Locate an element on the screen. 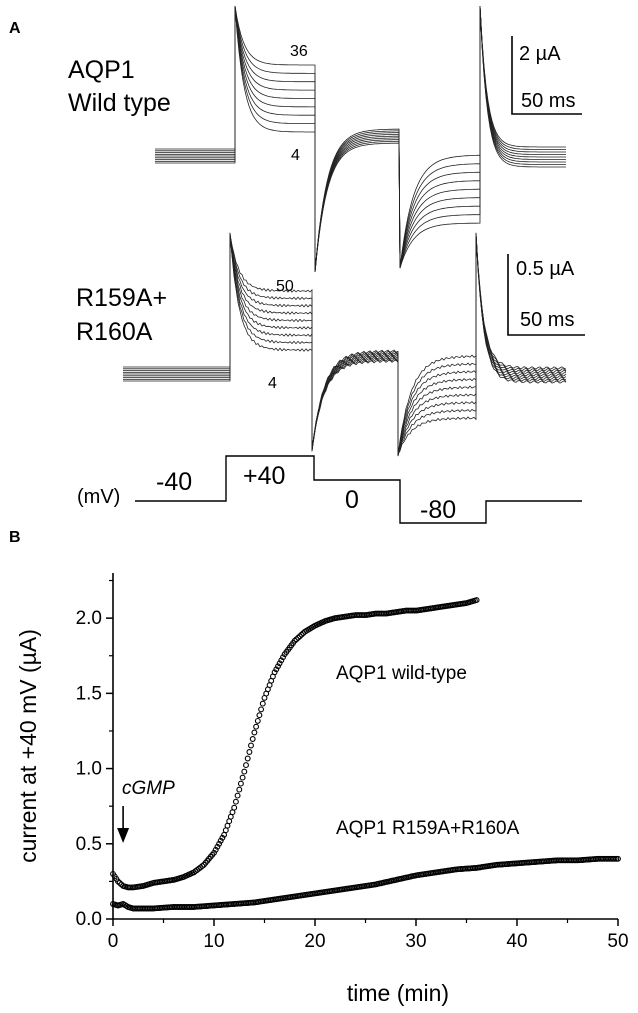 The image size is (638, 1013). mut-scale-current: 0.5 µA is located at coordinates (545, 269).